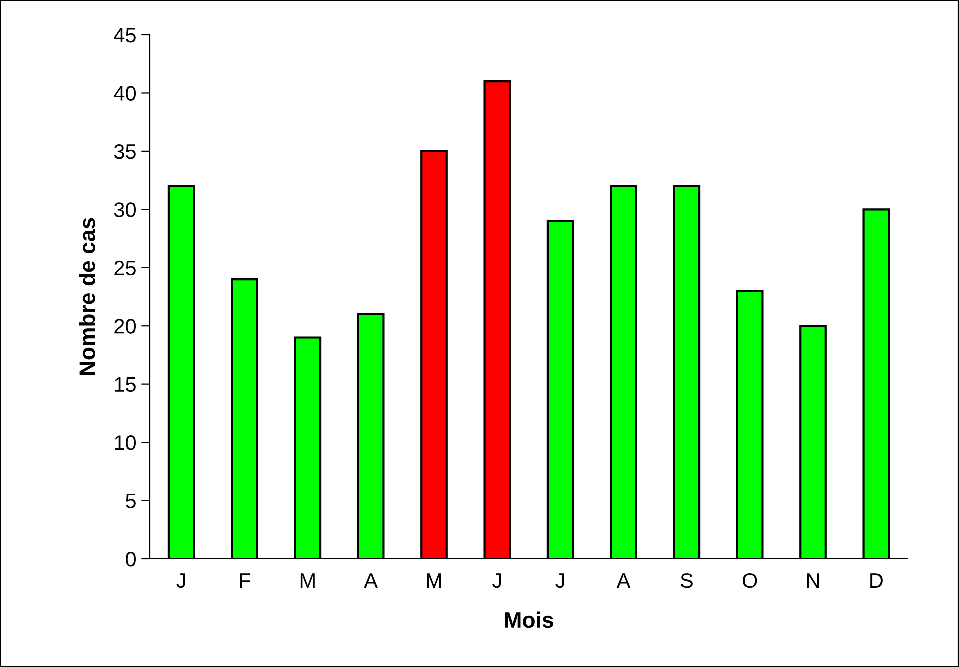 This screenshot has width=959, height=667. I want to click on x-tick-label: S, so click(686, 580).